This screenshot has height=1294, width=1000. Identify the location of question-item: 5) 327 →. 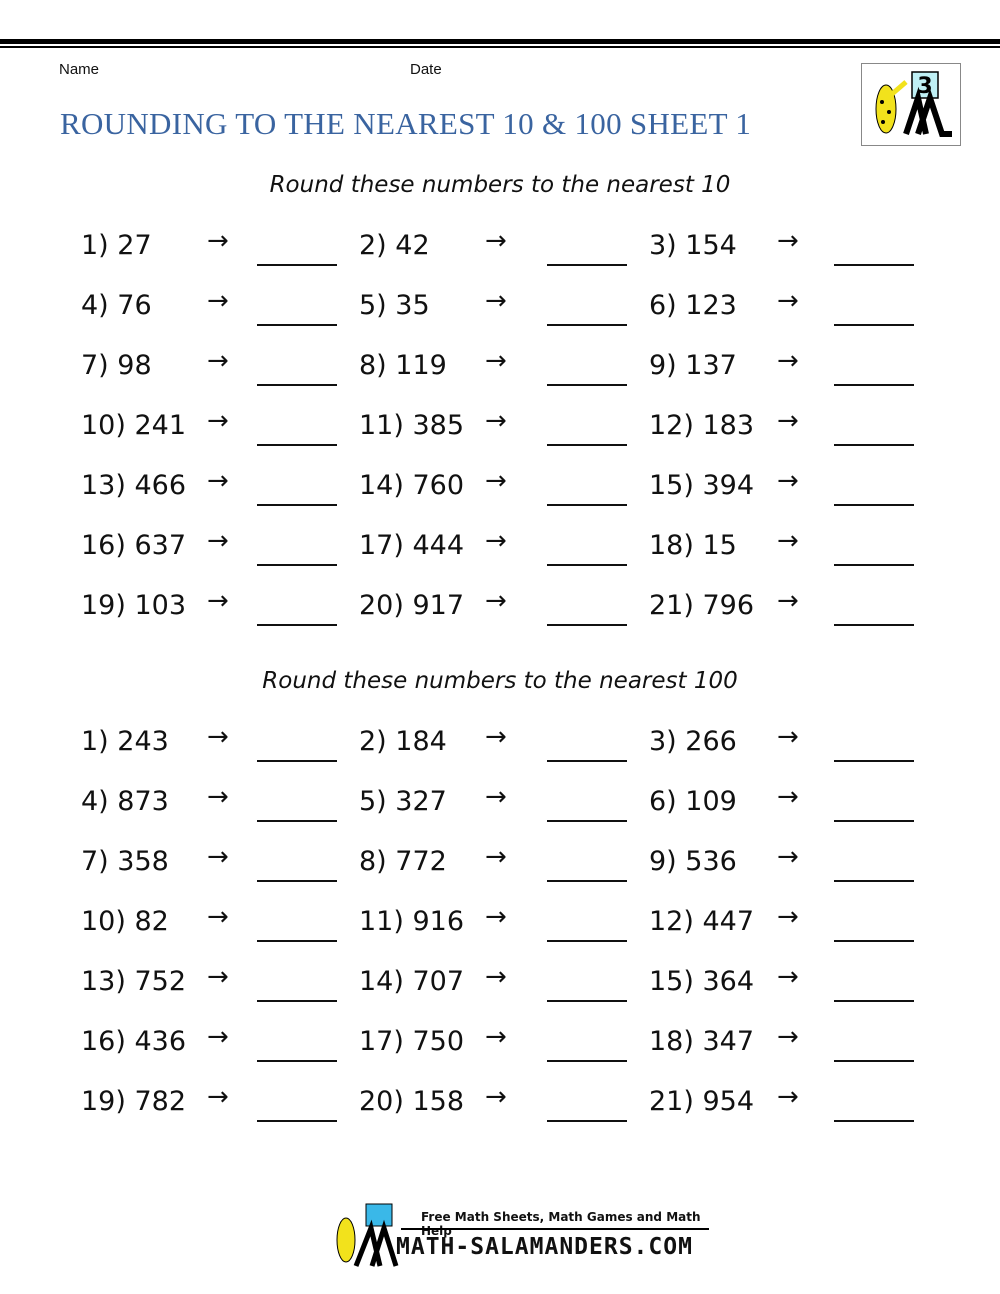
(500, 804).